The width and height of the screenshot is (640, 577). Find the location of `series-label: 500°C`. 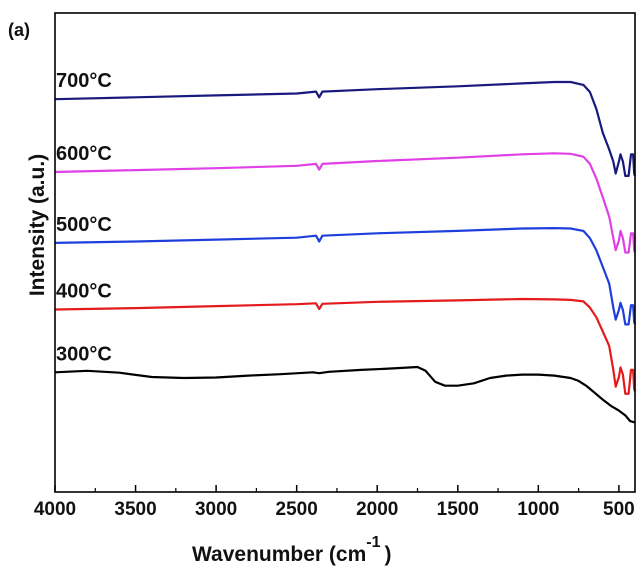

series-label: 500°C is located at coordinates (84, 225).